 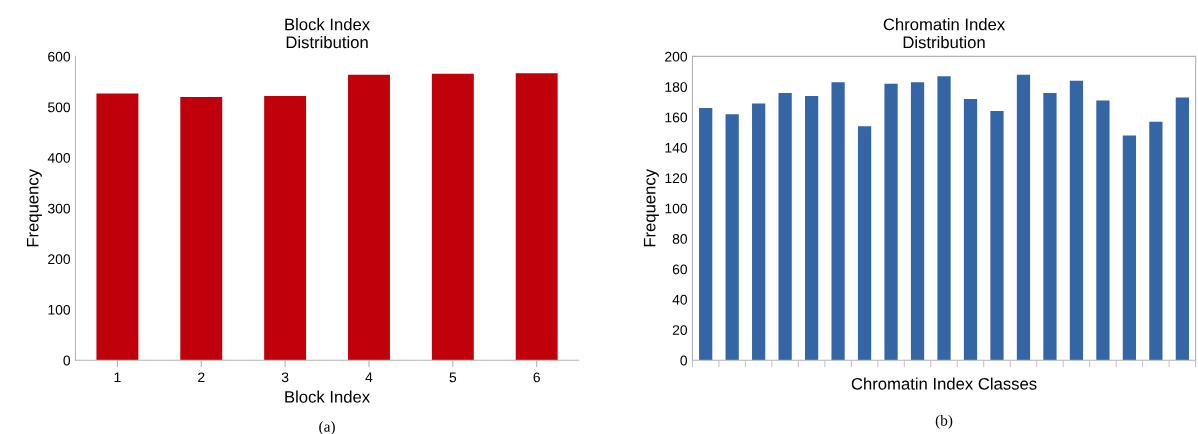 What do you see at coordinates (676, 147) in the screenshot?
I see `y-tick-label: 140` at bounding box center [676, 147].